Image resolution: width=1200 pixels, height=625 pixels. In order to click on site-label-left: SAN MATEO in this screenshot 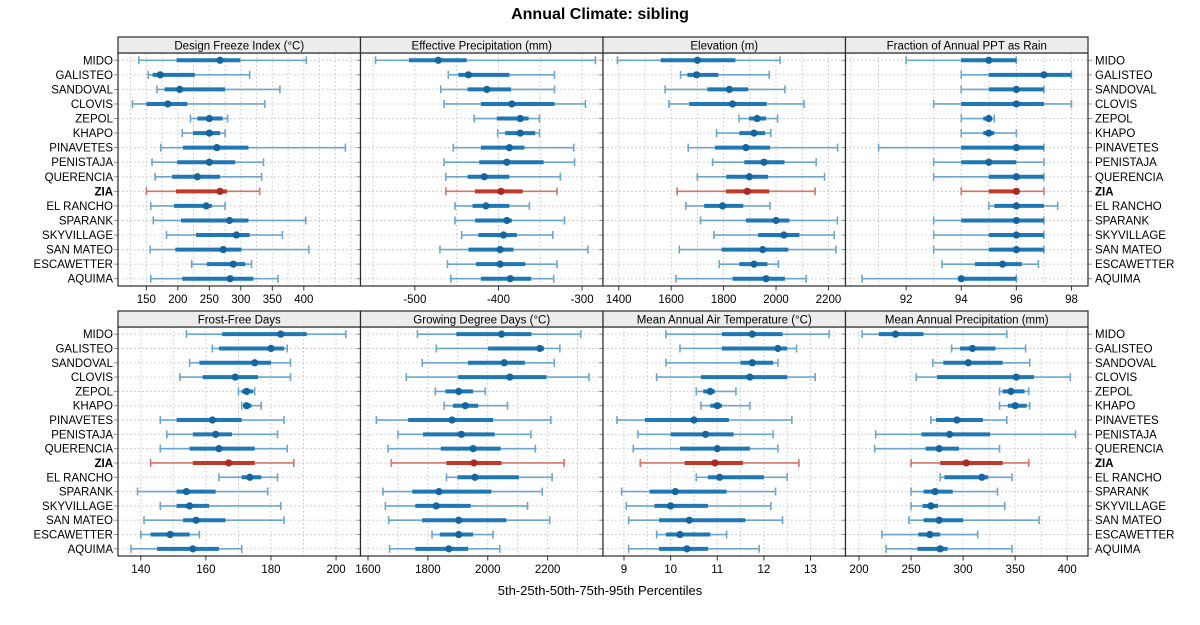, I will do `click(79, 521)`.